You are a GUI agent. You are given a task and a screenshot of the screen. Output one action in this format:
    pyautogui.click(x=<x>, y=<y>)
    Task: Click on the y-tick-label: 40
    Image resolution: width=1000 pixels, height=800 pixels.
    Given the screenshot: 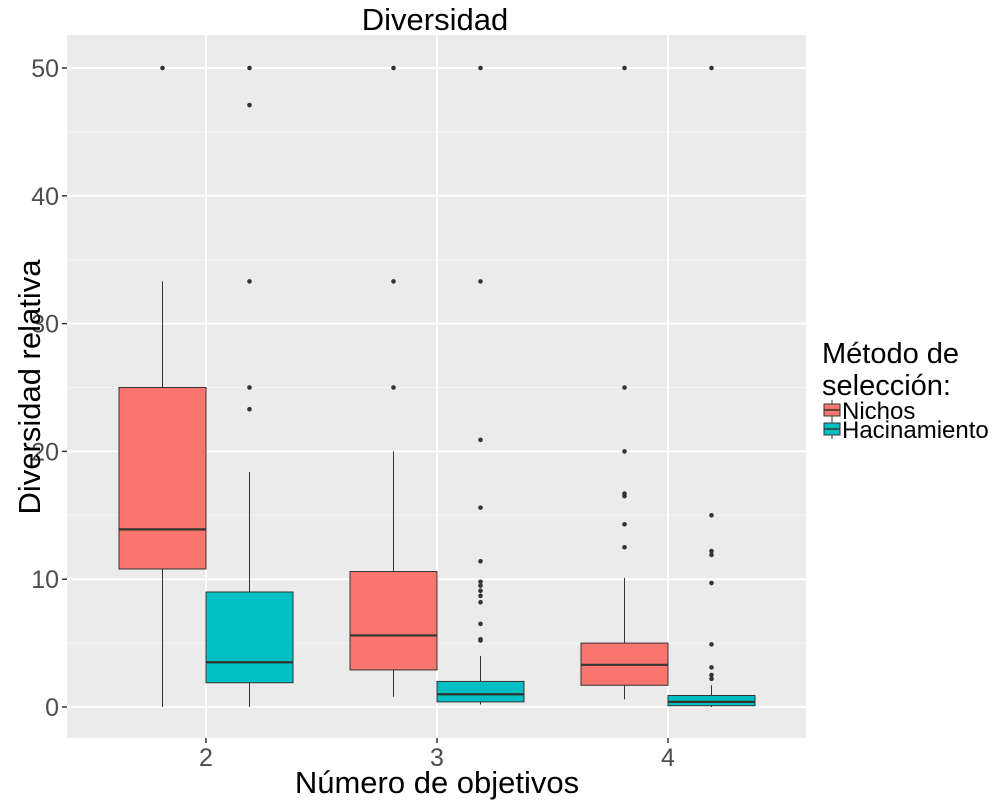 What is the action you would take?
    pyautogui.click(x=45, y=197)
    